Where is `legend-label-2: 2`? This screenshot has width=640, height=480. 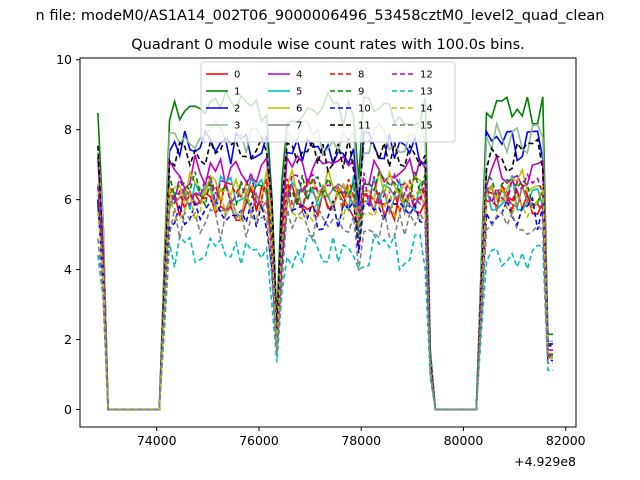 legend-label-2: 2 is located at coordinates (237, 109).